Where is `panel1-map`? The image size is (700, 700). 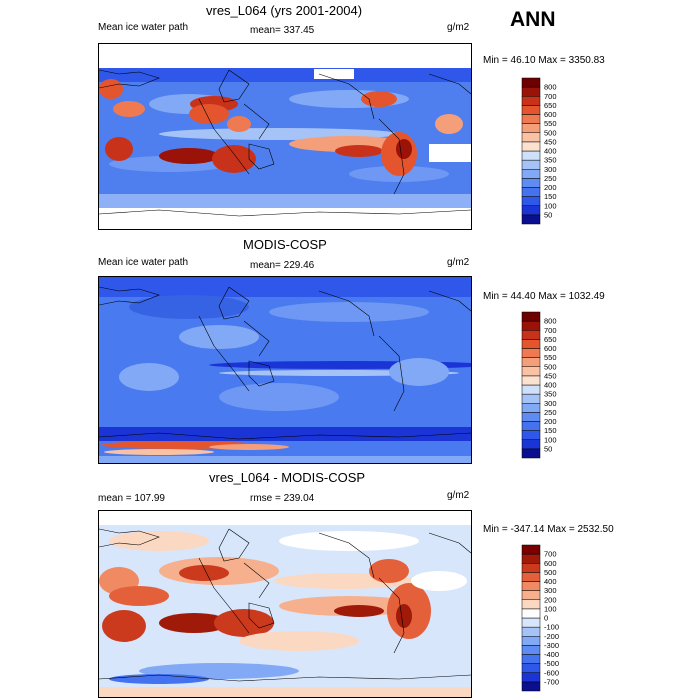
panel1-map is located at coordinates (285, 136).